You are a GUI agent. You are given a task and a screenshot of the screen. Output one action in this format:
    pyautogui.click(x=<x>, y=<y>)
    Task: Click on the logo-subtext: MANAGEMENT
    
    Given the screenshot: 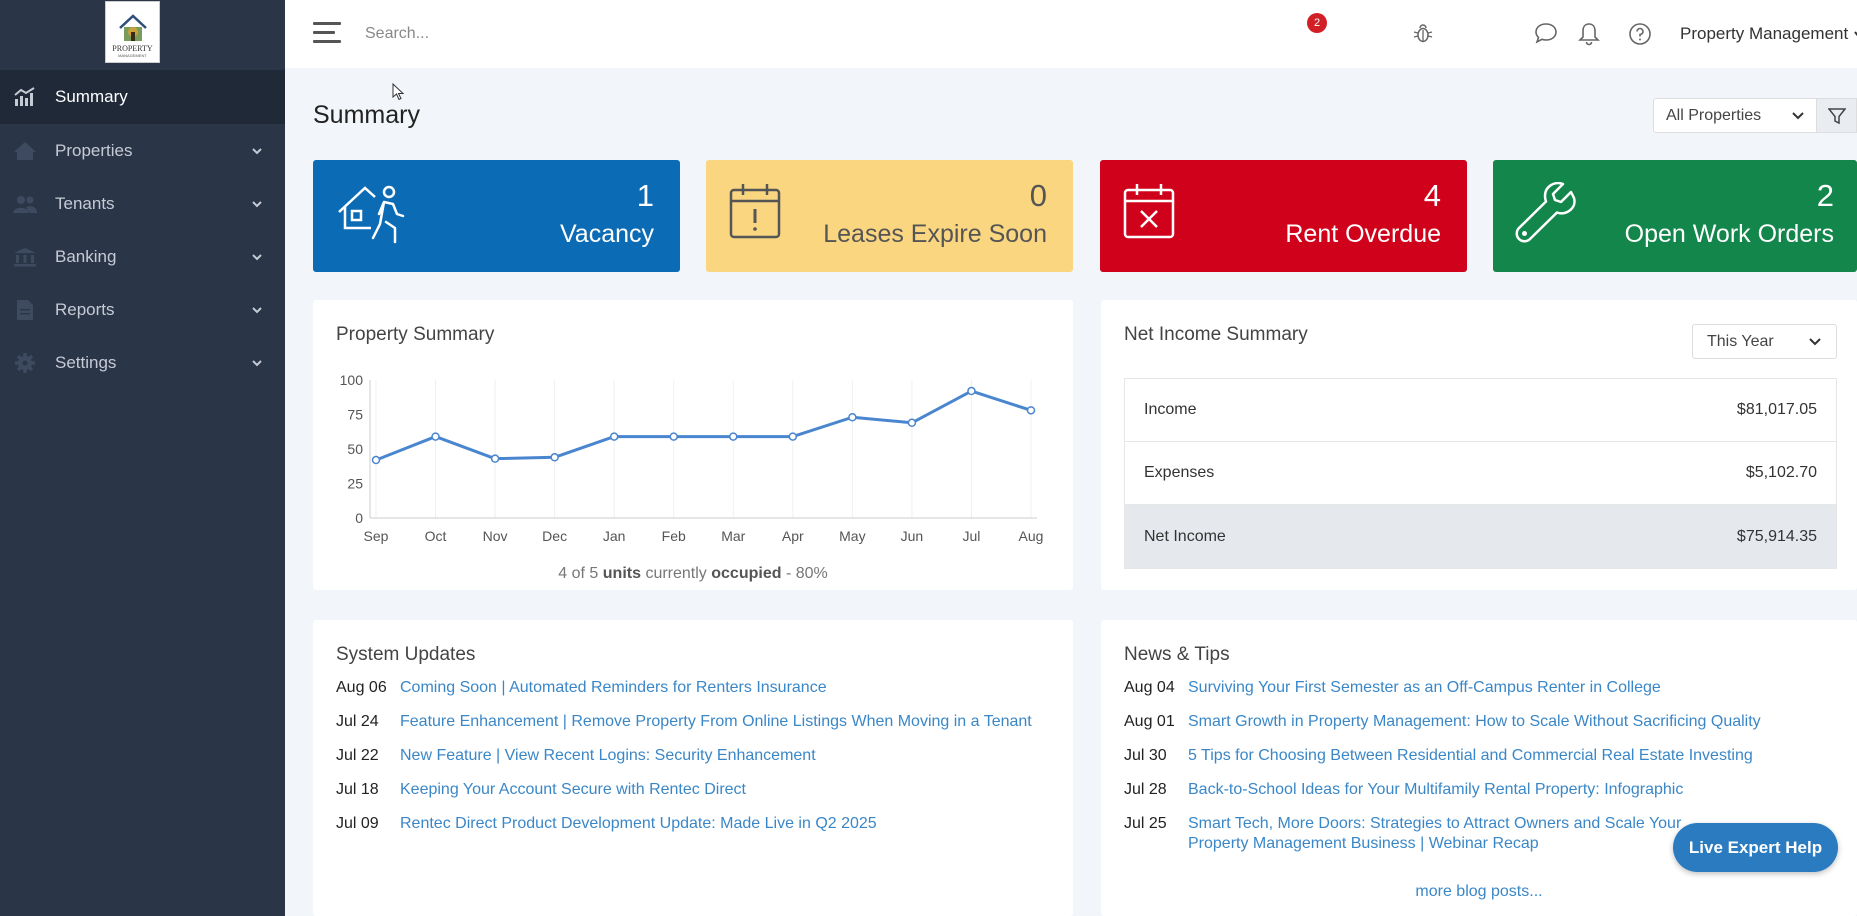 What is the action you would take?
    pyautogui.click(x=132, y=55)
    